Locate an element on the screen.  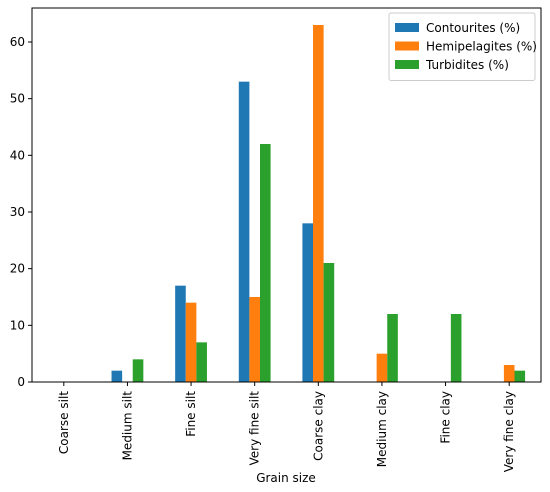
x-tick-label-1: Medium silt is located at coordinates (127, 426).